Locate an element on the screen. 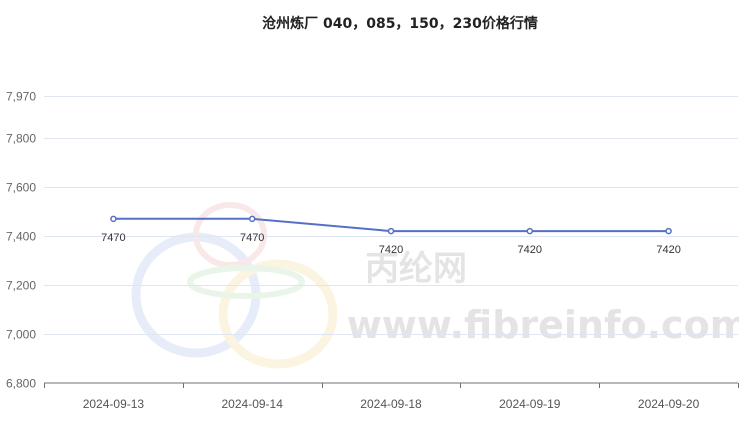 Image resolution: width=739 pixels, height=423 pixels. x-tick-label: 2024-09-13 is located at coordinates (114, 404).